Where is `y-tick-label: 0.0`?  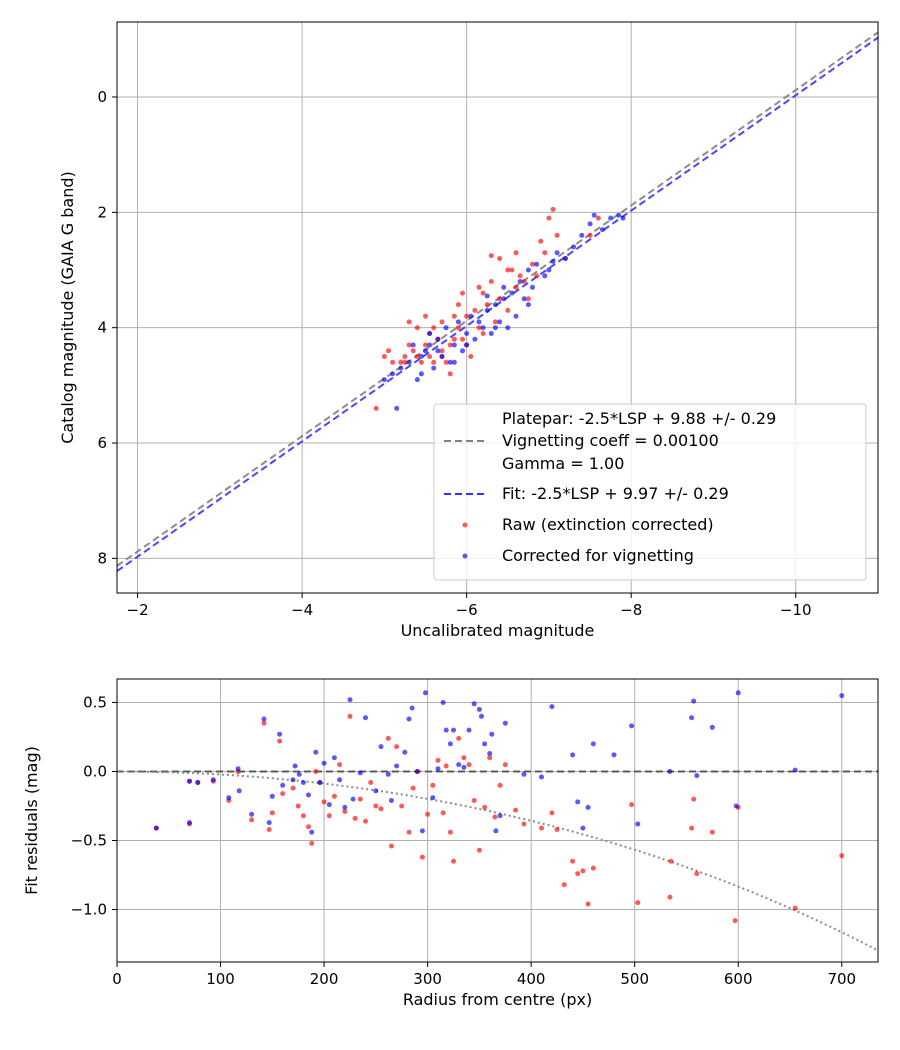
y-tick-label: 0.0 is located at coordinates (95, 771).